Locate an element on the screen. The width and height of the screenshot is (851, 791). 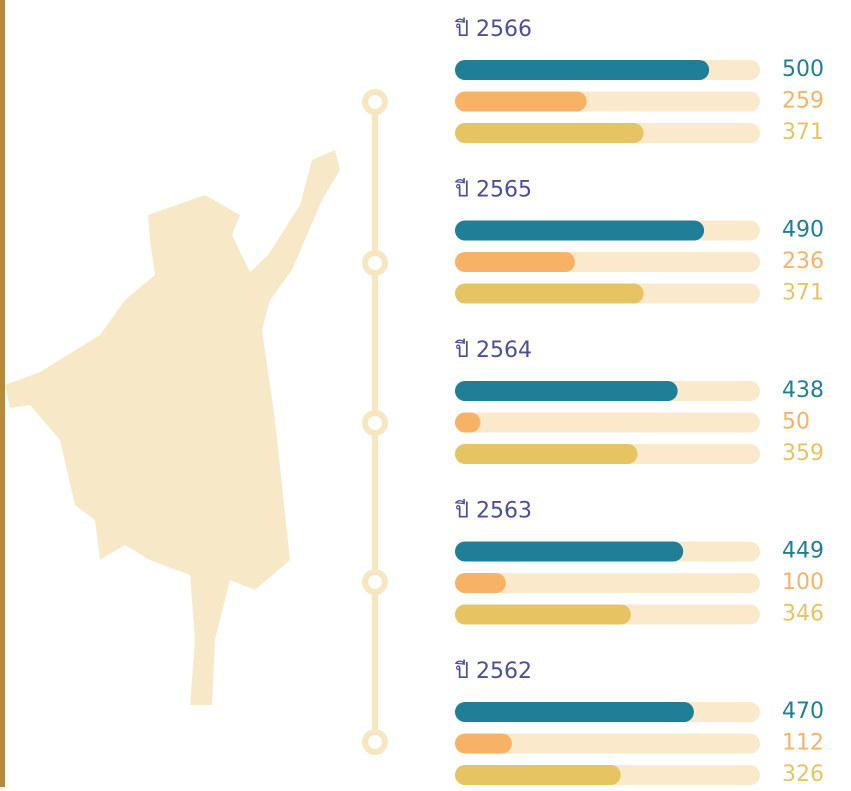
value-label: 346 is located at coordinates (803, 614).